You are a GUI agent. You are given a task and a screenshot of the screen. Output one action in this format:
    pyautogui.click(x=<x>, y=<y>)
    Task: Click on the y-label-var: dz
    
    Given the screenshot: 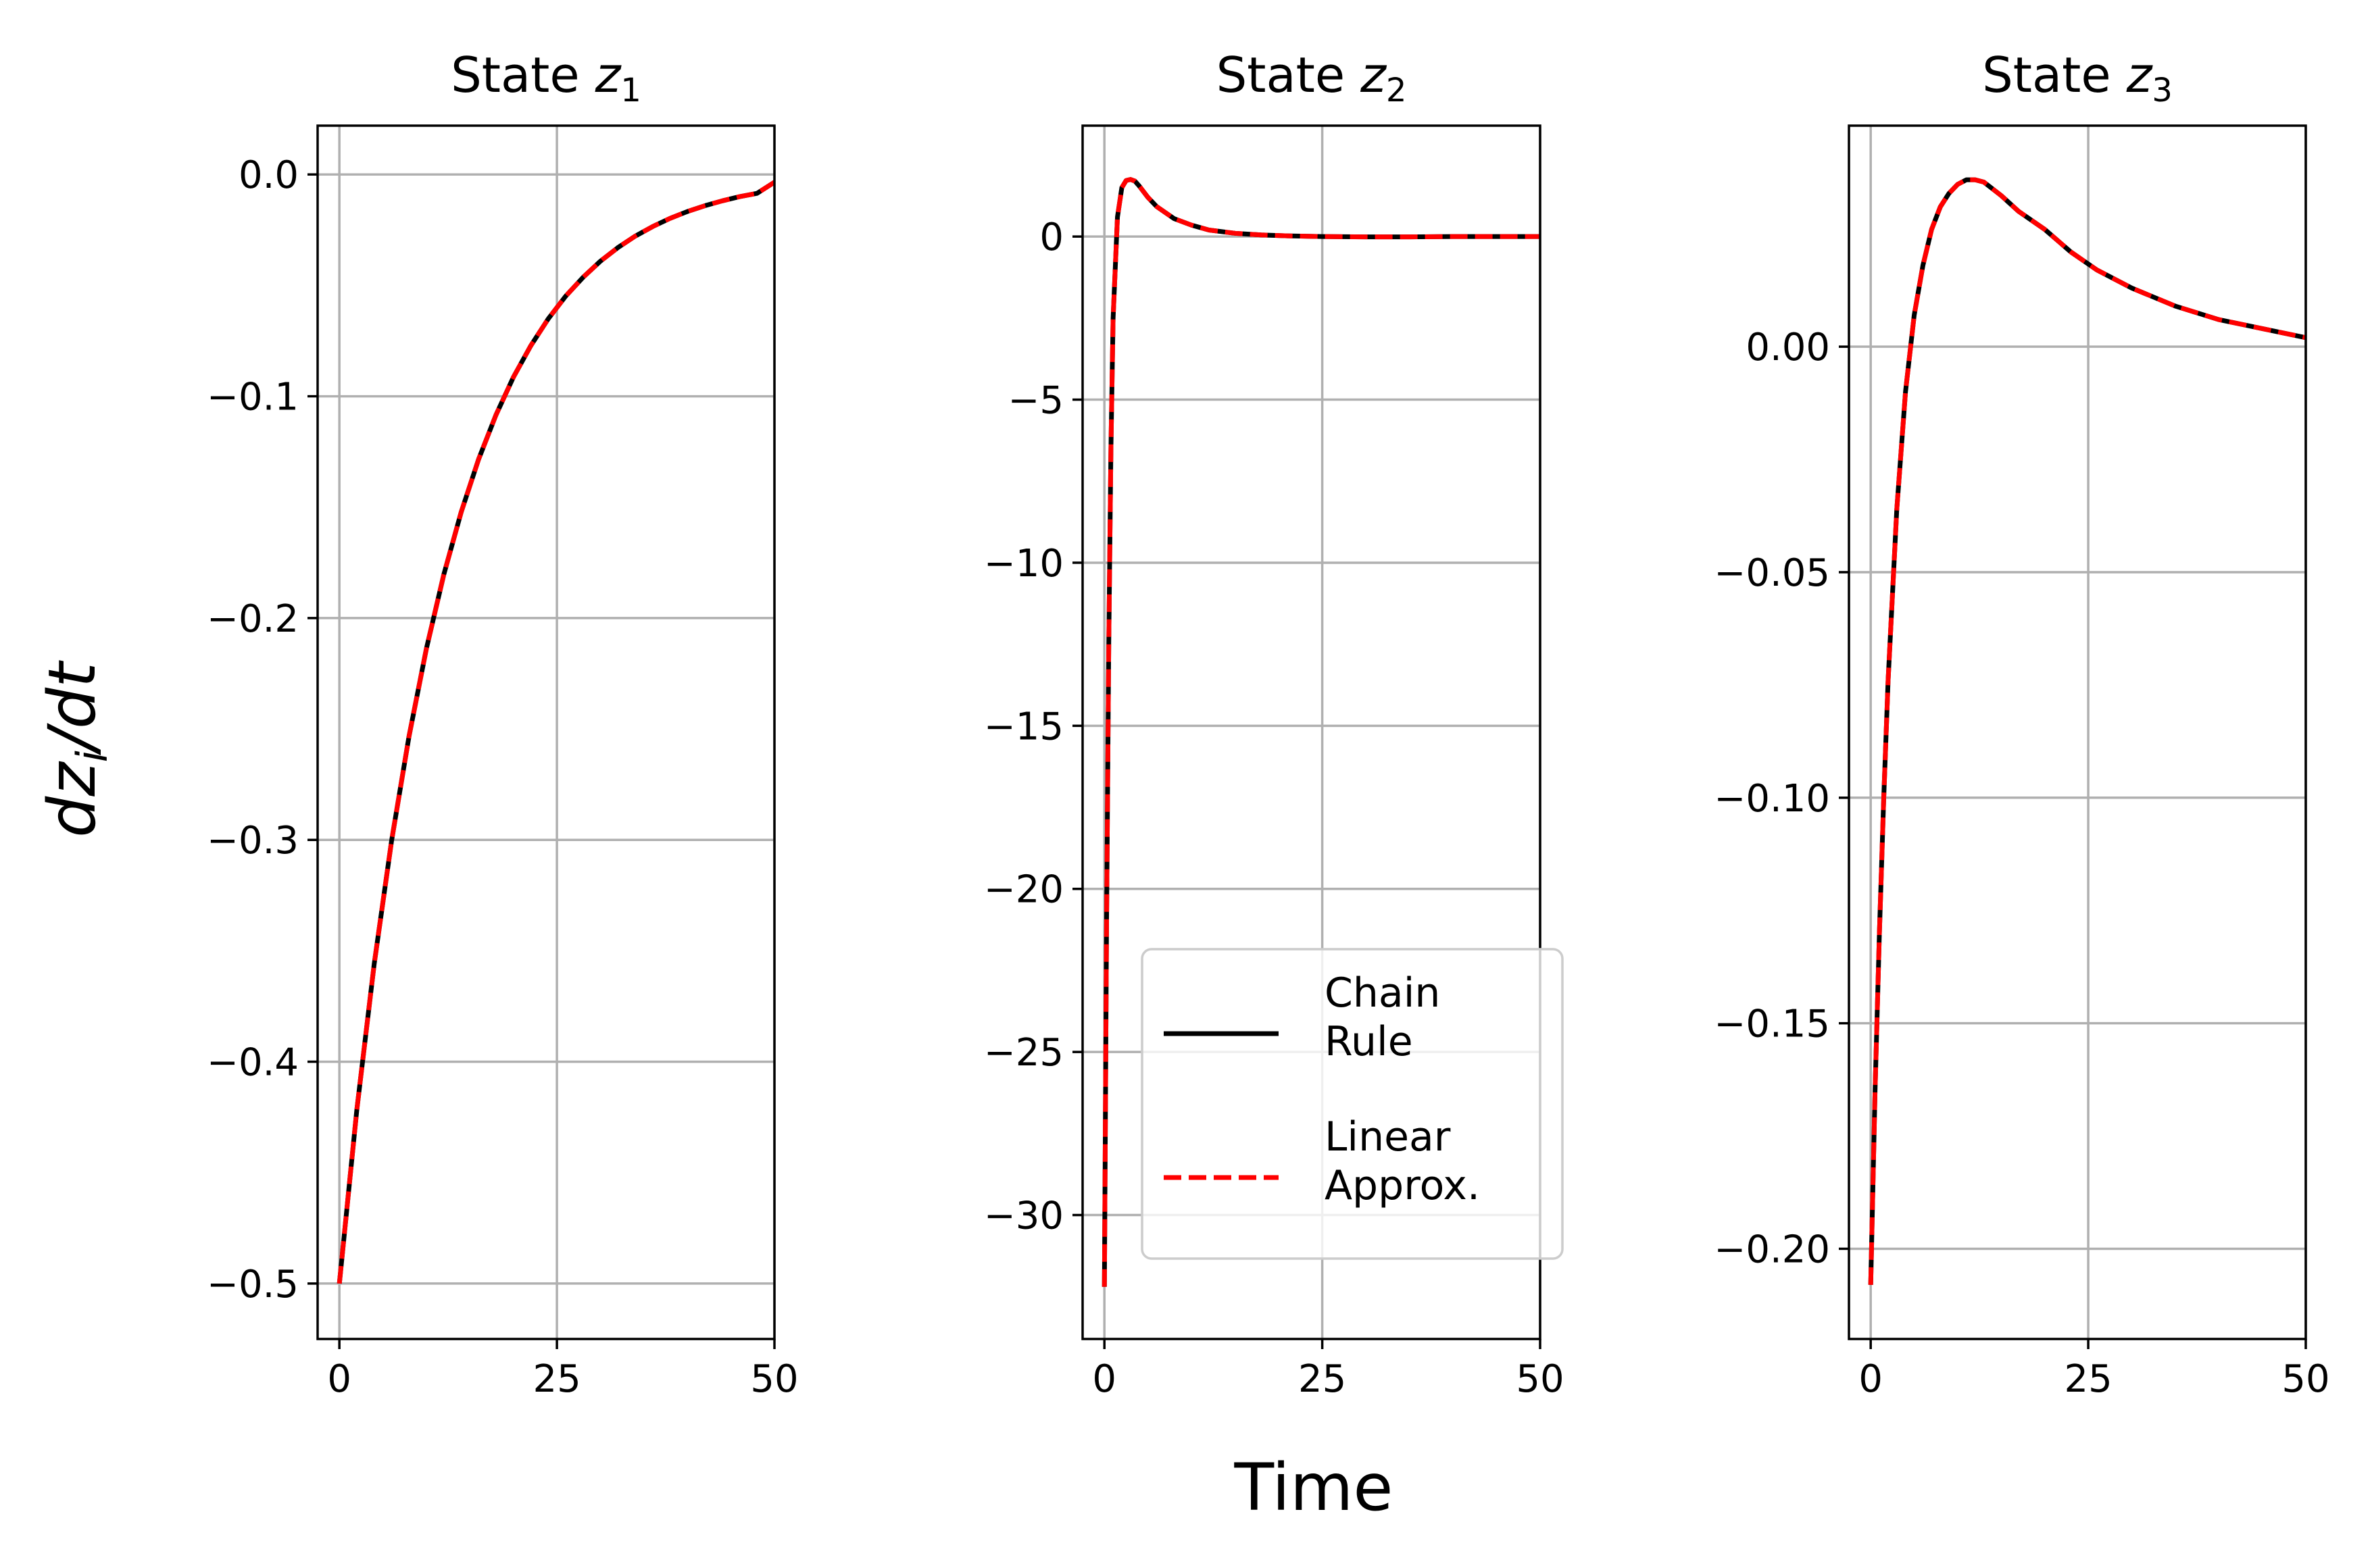 What is the action you would take?
    pyautogui.click(x=72, y=799)
    